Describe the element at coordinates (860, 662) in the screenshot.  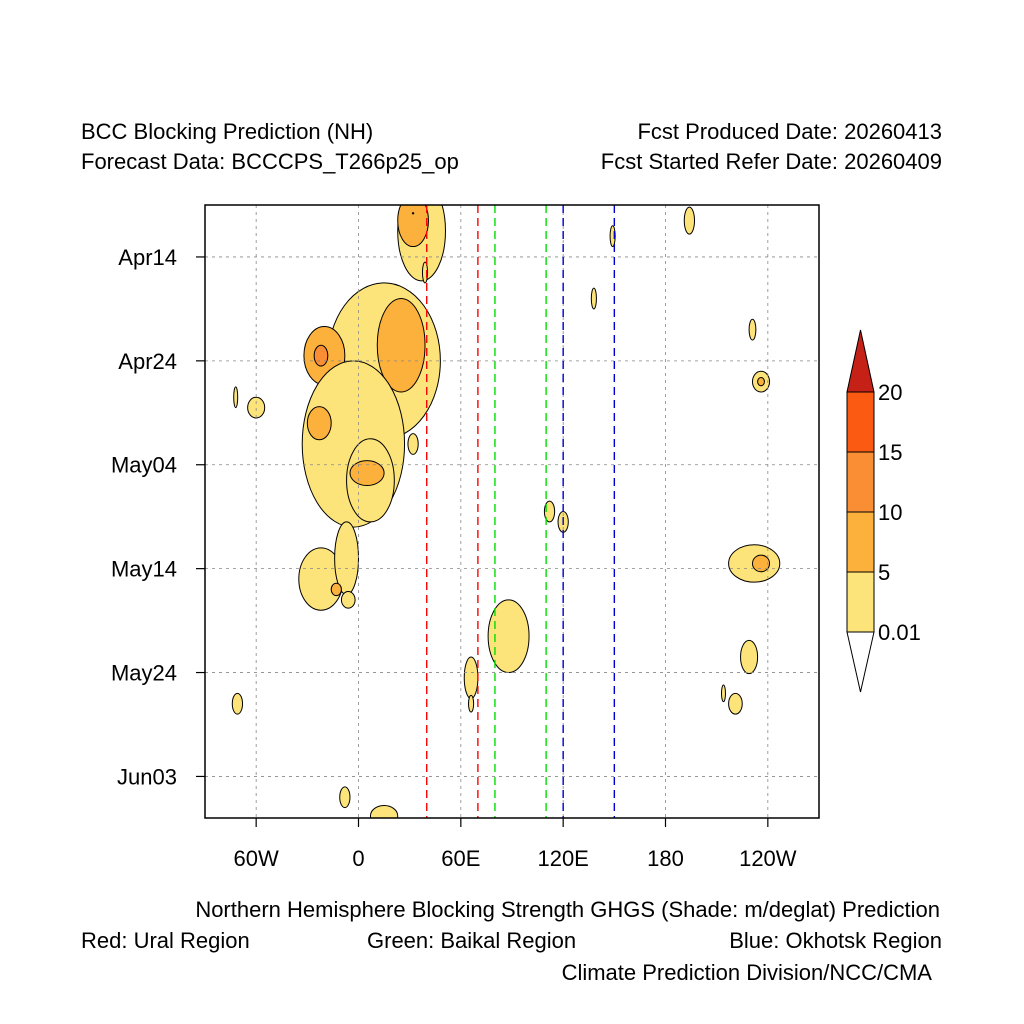
I see `colorbar-bottom-triangle` at that location.